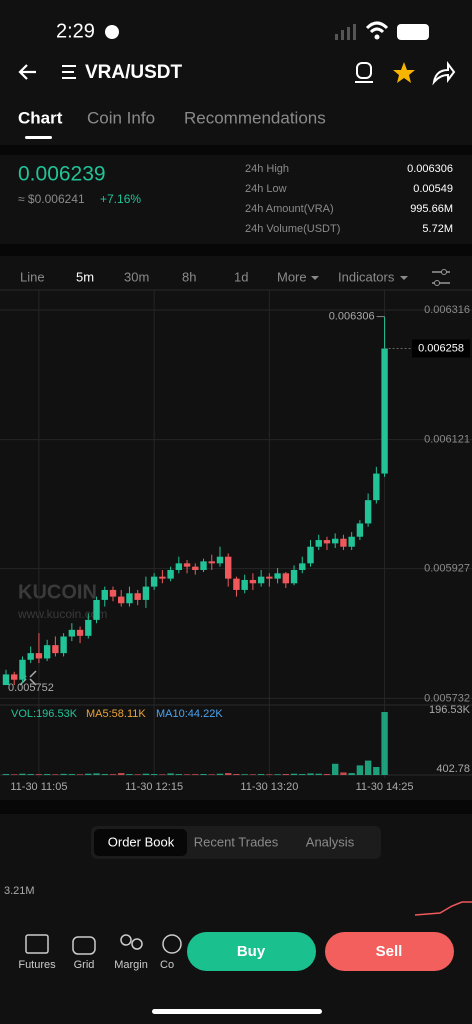 This screenshot has height=1024, width=472. Describe the element at coordinates (237, 1011) in the screenshot. I see `home-indicator` at that location.